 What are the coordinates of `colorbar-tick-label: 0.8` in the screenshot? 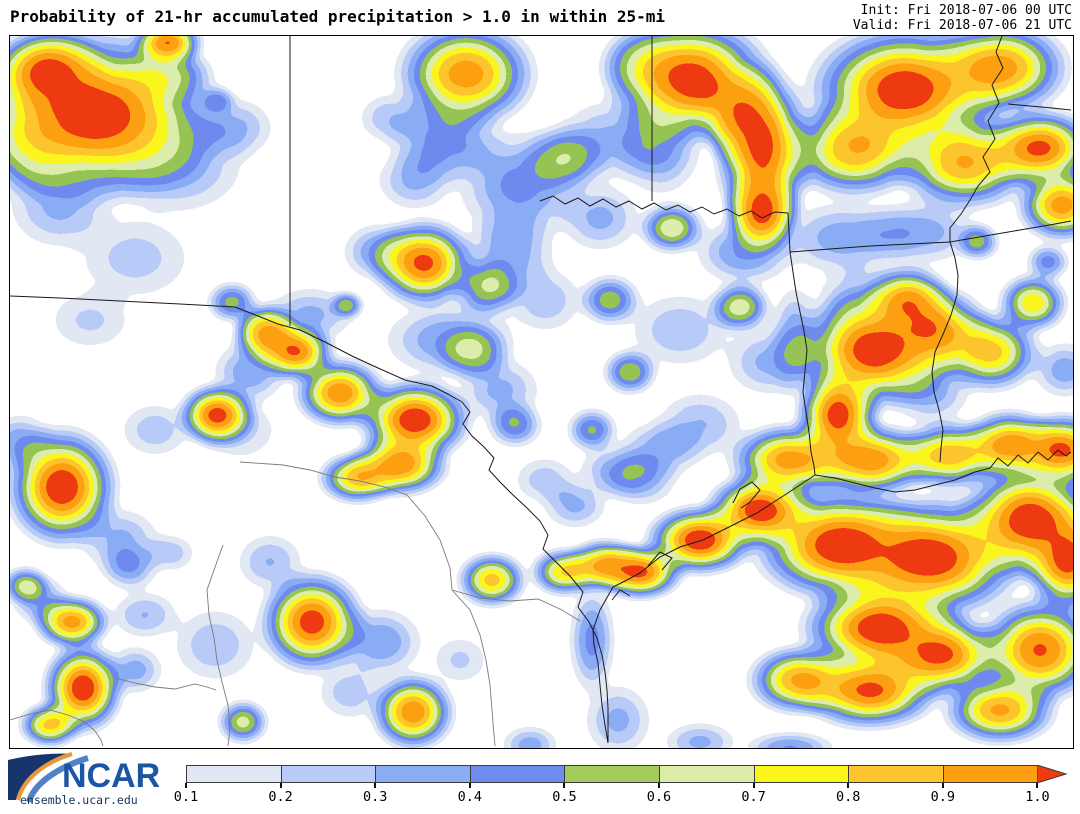 It's located at (848, 797).